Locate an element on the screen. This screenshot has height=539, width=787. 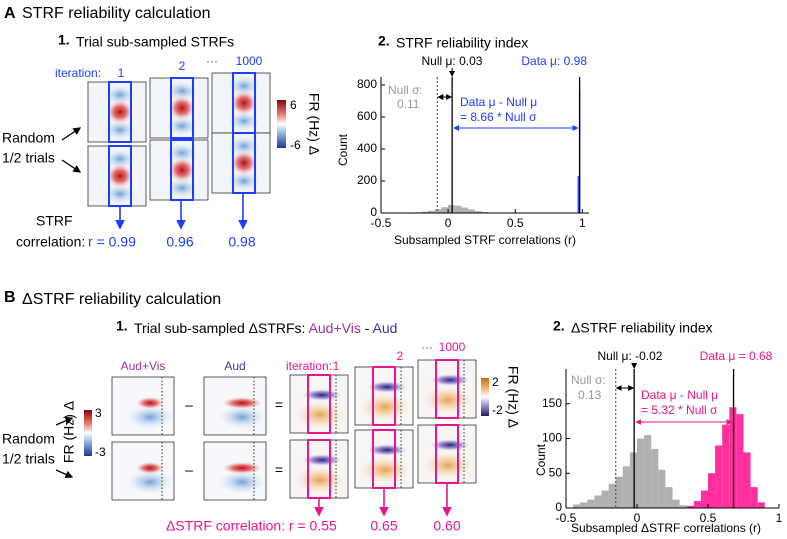
chart-title: STRF reliability index is located at coordinates (462, 43).